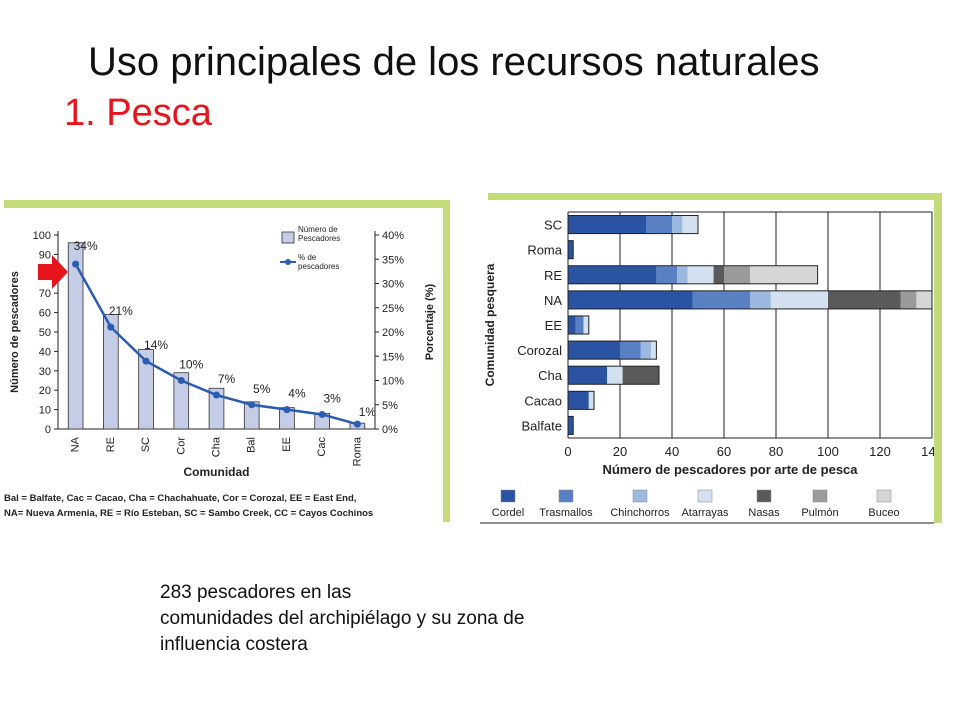 The width and height of the screenshot is (960, 720). I want to click on x-tick-label: Cac, so click(322, 447).